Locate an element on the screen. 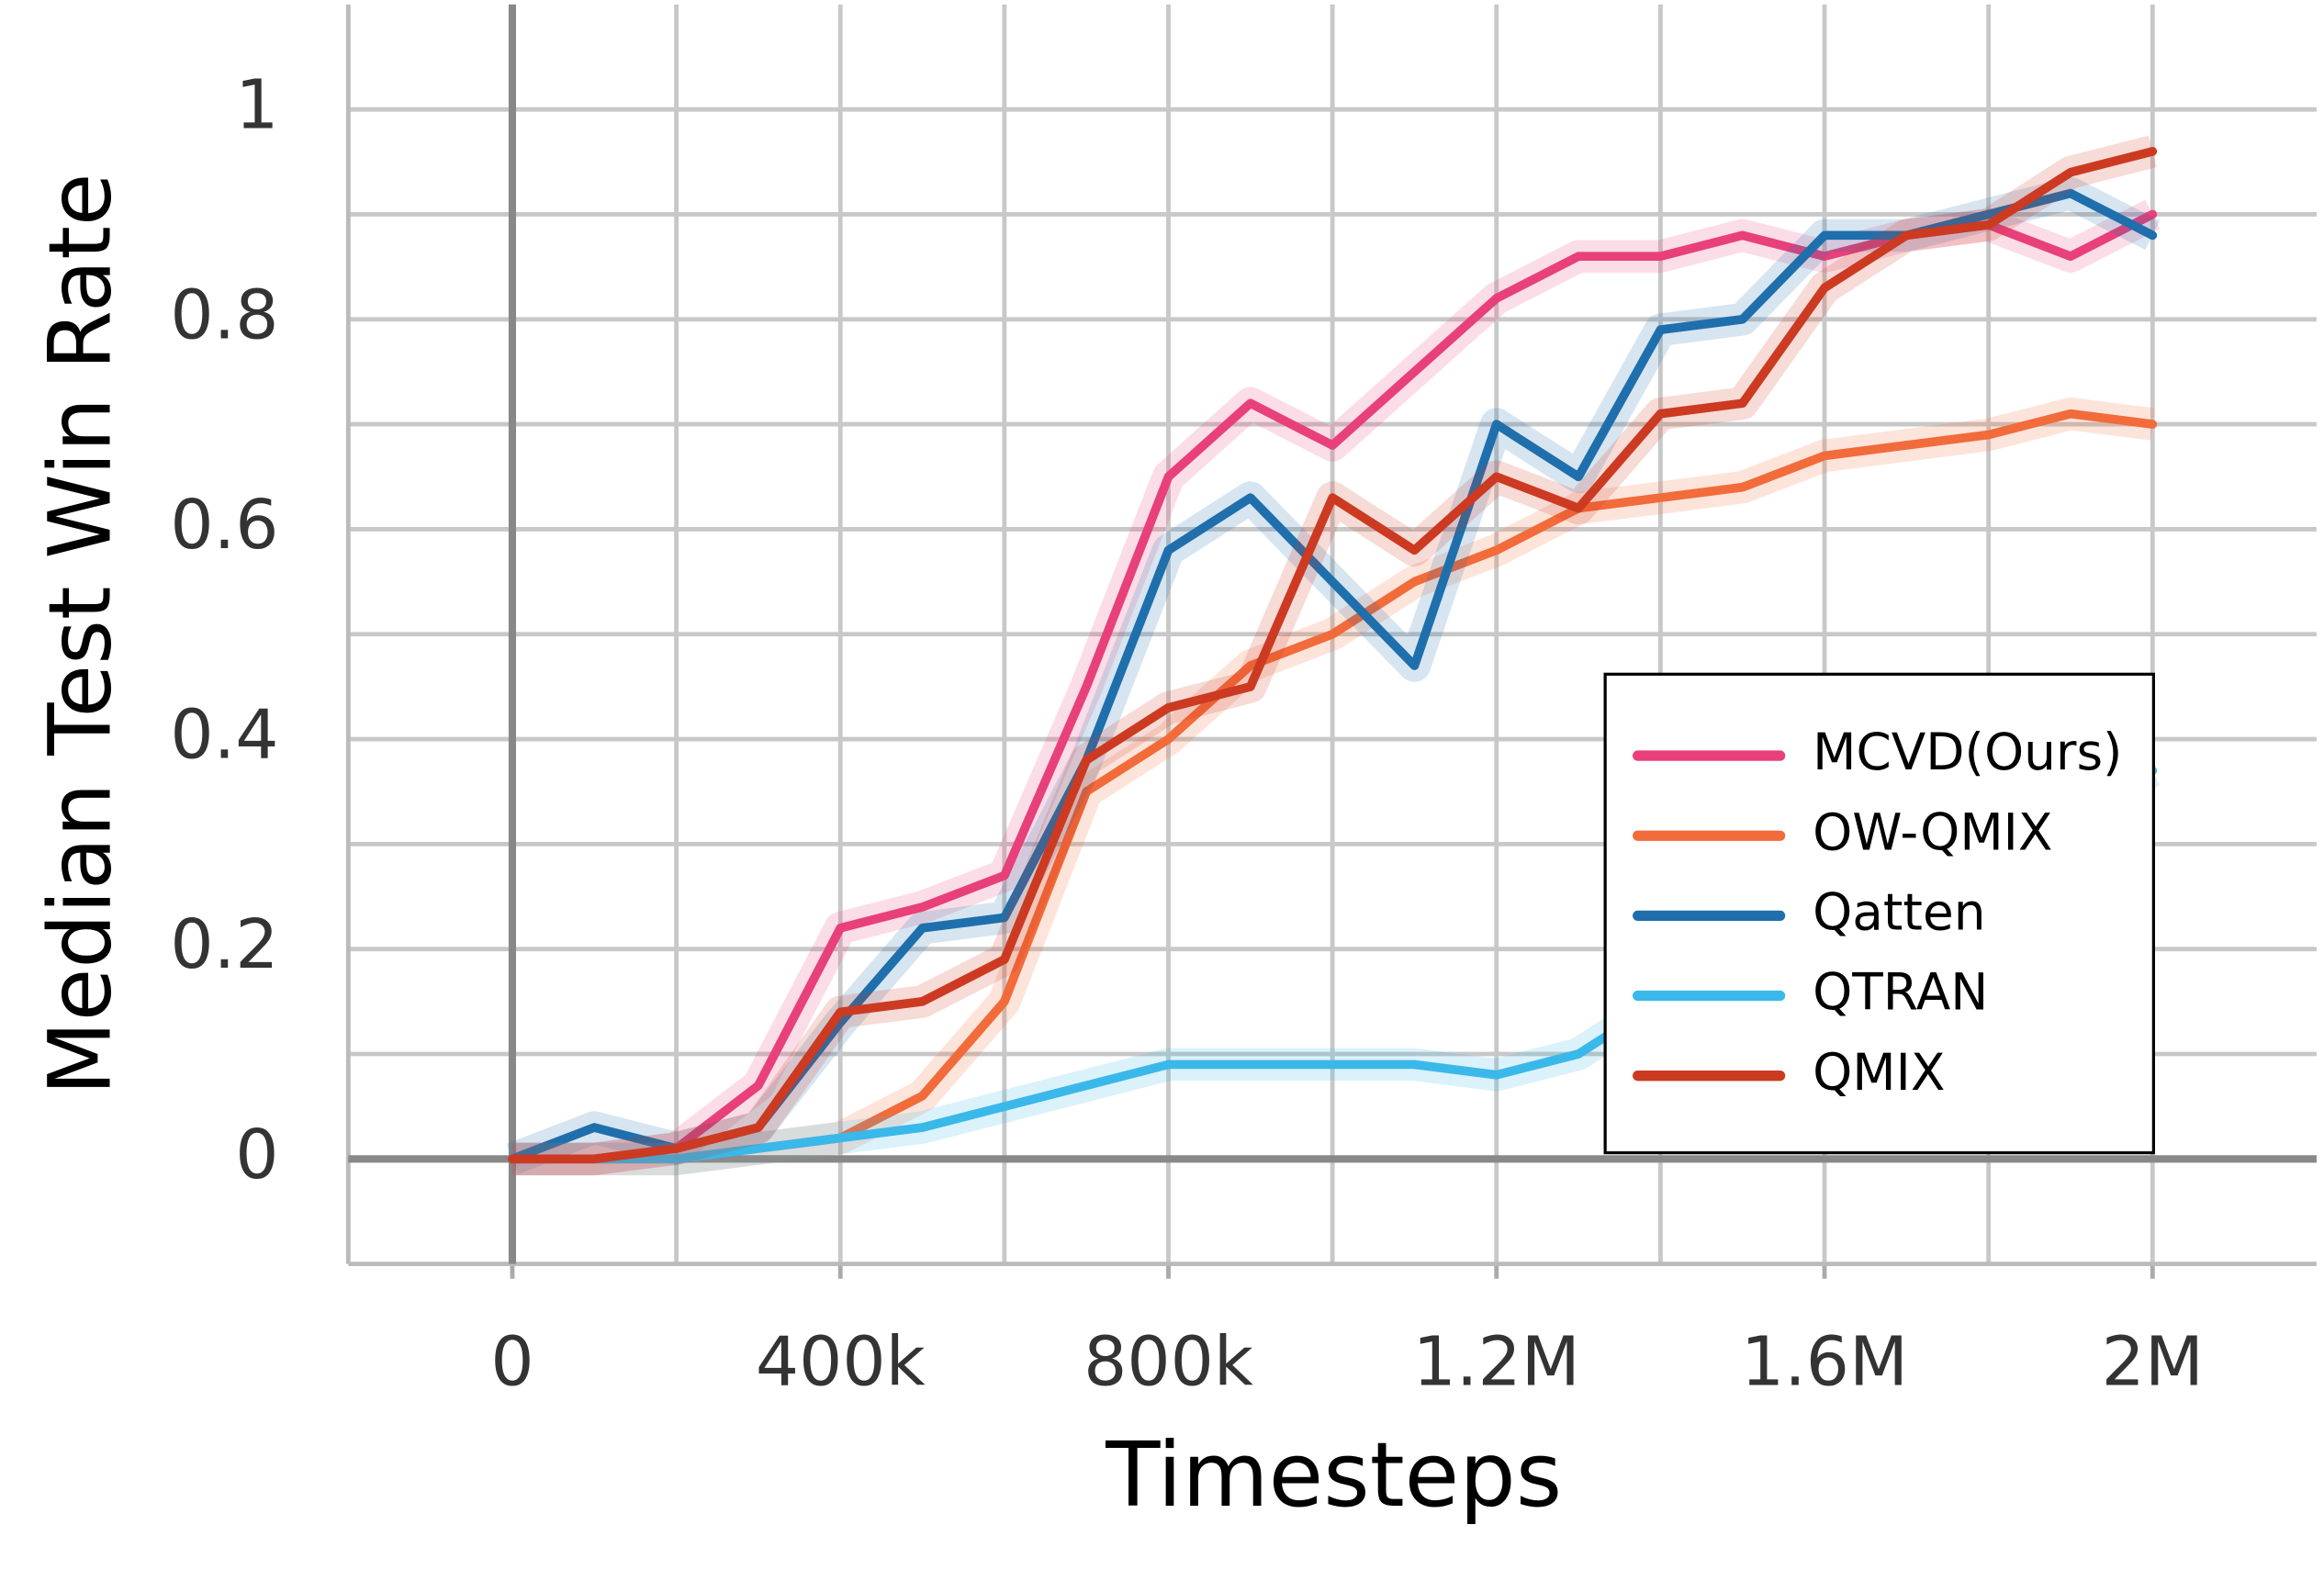  legend-label: QTRAN is located at coordinates (1900, 992).